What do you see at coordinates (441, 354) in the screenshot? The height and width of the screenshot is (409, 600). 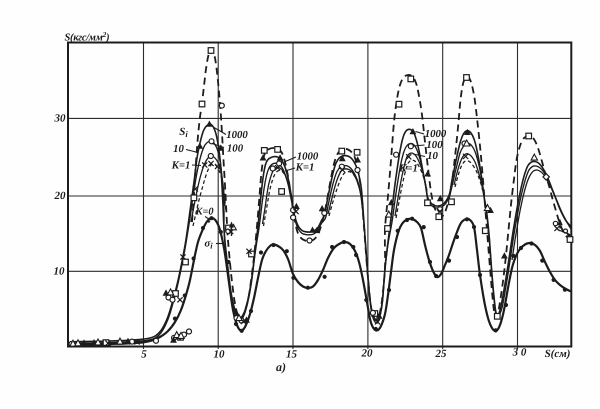 I see `svg-text: 25` at bounding box center [441, 354].